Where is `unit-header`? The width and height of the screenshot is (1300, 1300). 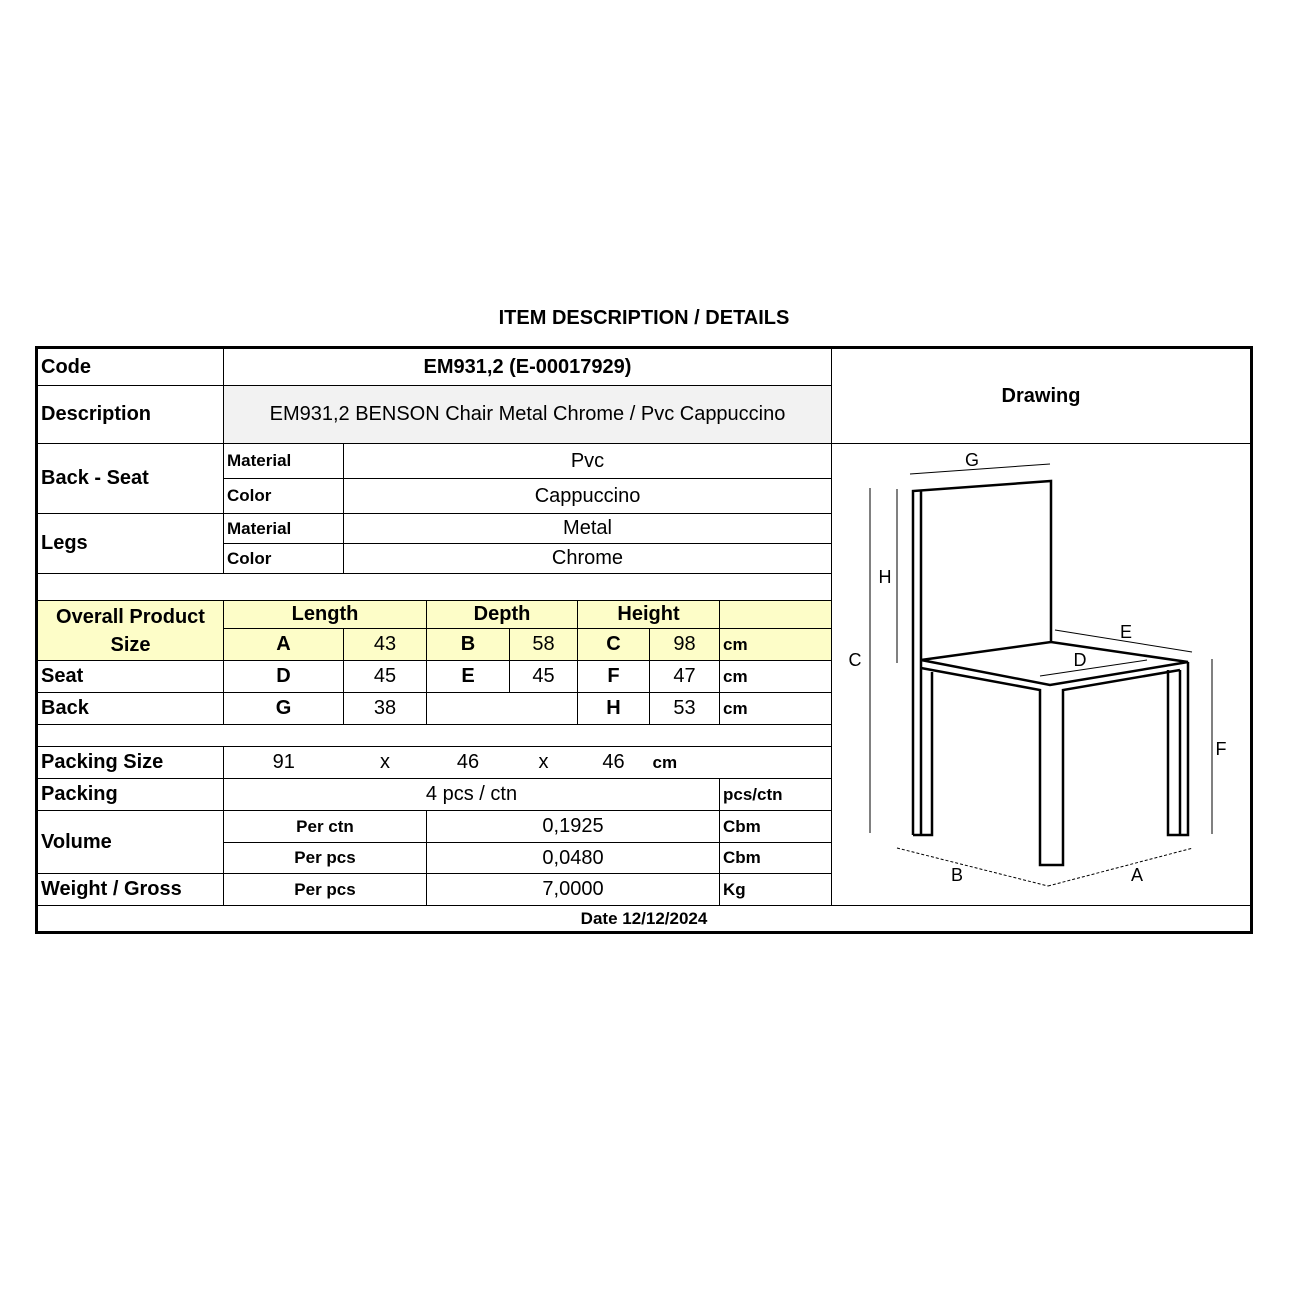 unit-header is located at coordinates (775, 614).